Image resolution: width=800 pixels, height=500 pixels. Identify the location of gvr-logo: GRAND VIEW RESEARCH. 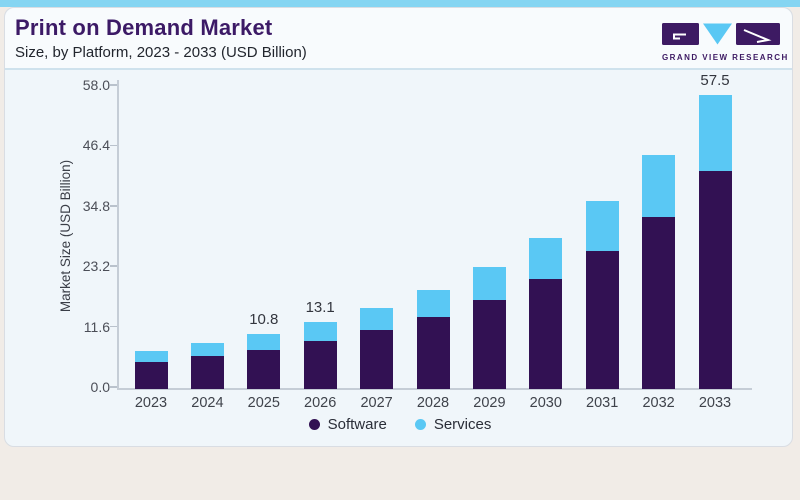
(725, 42).